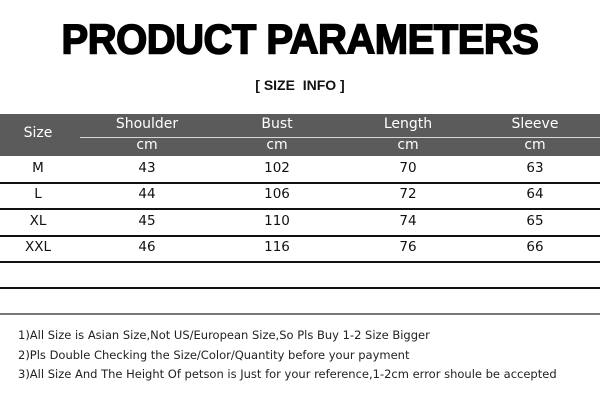 The height and width of the screenshot is (400, 600). I want to click on value-cell: 70, so click(408, 168).